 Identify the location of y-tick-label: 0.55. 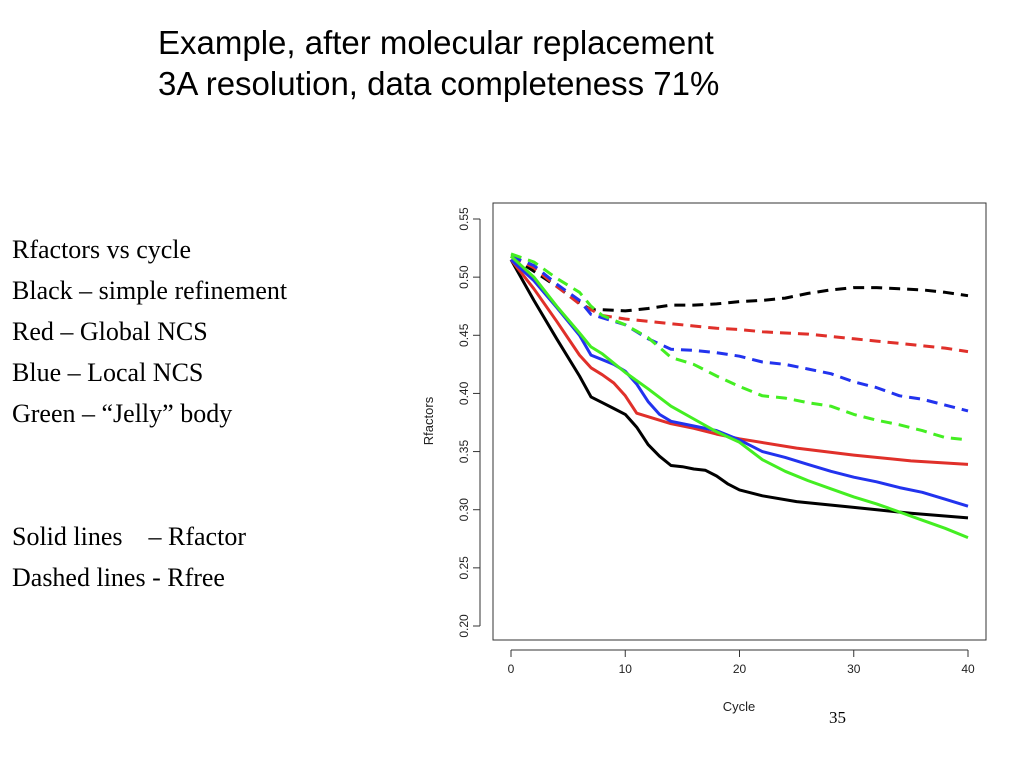
(464, 219).